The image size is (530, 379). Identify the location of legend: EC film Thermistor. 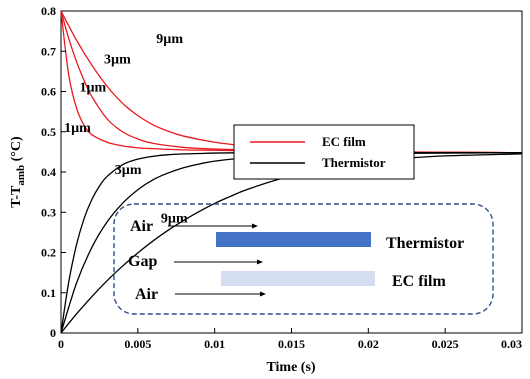
(324, 152).